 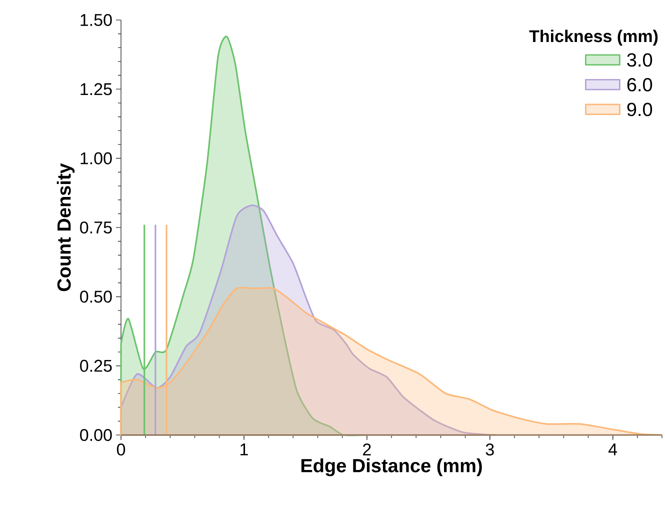 What do you see at coordinates (96, 158) in the screenshot?
I see `y-tick-label: 1.00` at bounding box center [96, 158].